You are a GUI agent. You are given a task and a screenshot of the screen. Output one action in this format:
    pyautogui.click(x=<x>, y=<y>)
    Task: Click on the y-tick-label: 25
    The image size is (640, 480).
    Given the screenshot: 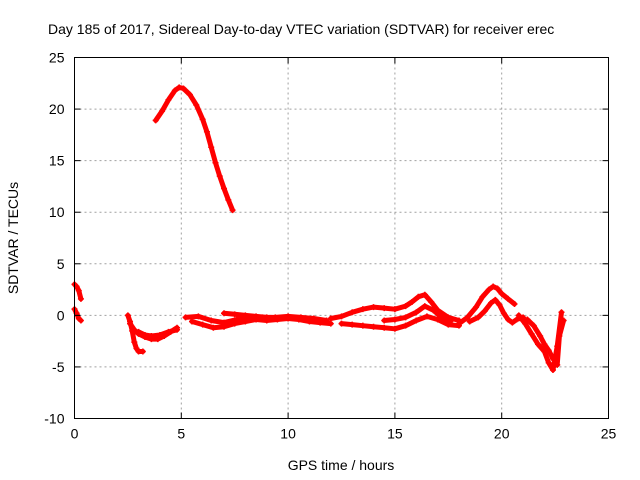 What is the action you would take?
    pyautogui.click(x=57, y=58)
    